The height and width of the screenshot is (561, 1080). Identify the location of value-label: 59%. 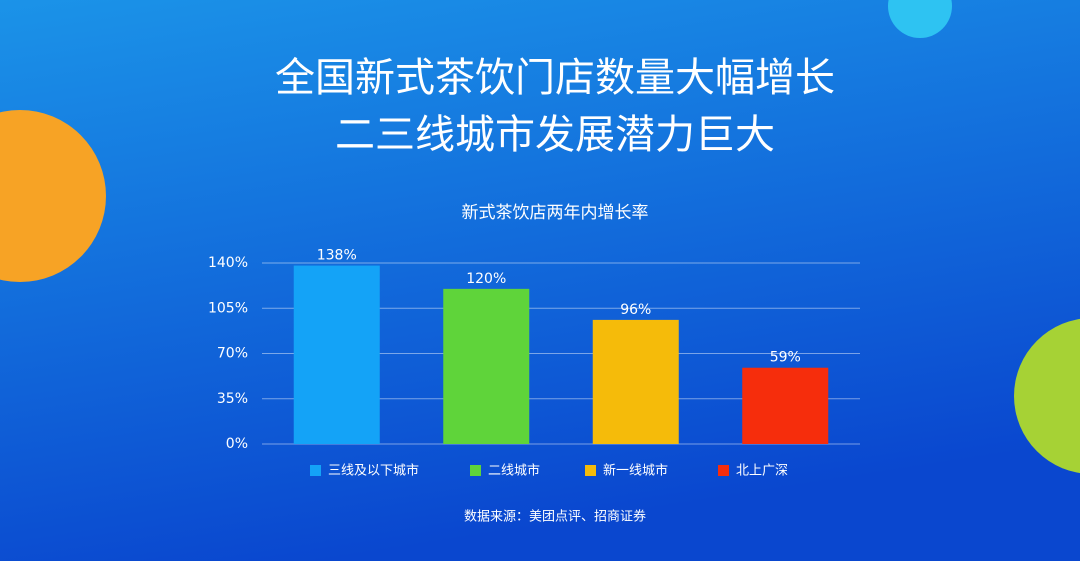
(785, 358).